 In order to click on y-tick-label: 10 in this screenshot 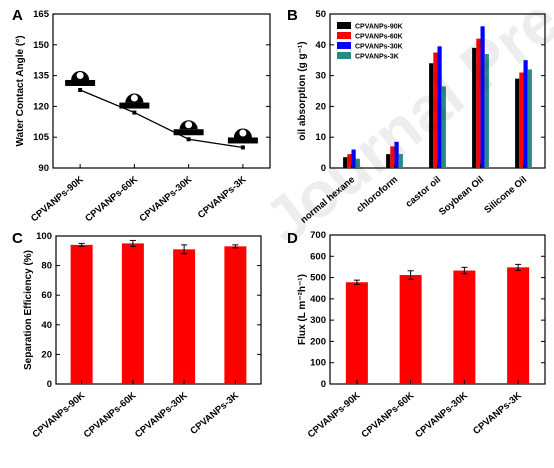, I will do `click(320, 137)`.